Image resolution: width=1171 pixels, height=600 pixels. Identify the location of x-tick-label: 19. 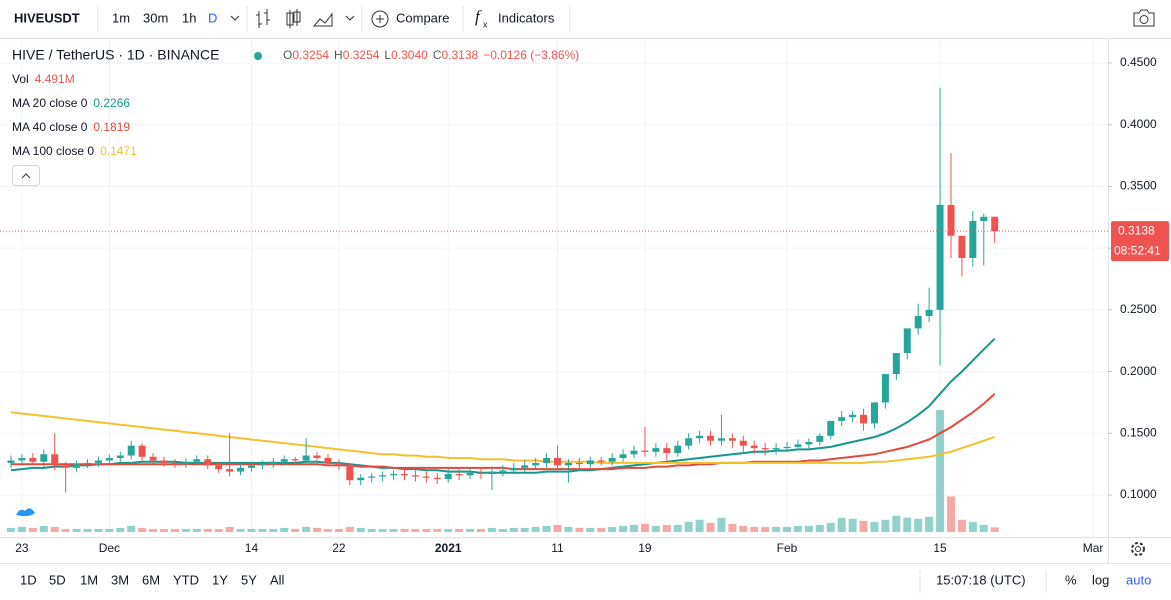
(645, 548).